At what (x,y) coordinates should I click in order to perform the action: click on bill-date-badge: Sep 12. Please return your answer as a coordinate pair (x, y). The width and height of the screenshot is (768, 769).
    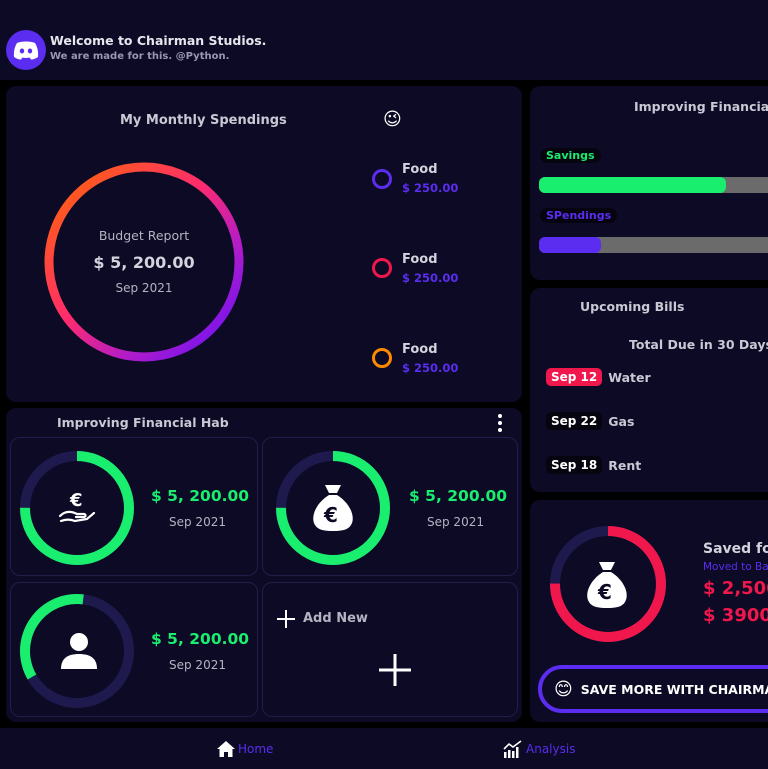
    Looking at the image, I should click on (574, 377).